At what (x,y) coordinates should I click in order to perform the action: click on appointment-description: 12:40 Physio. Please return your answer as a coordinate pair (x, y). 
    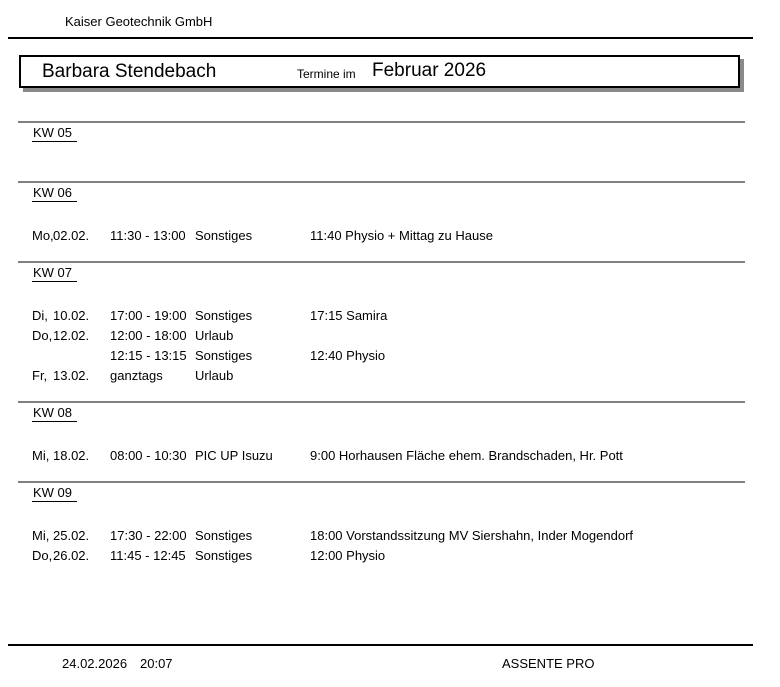
    Looking at the image, I should click on (348, 355).